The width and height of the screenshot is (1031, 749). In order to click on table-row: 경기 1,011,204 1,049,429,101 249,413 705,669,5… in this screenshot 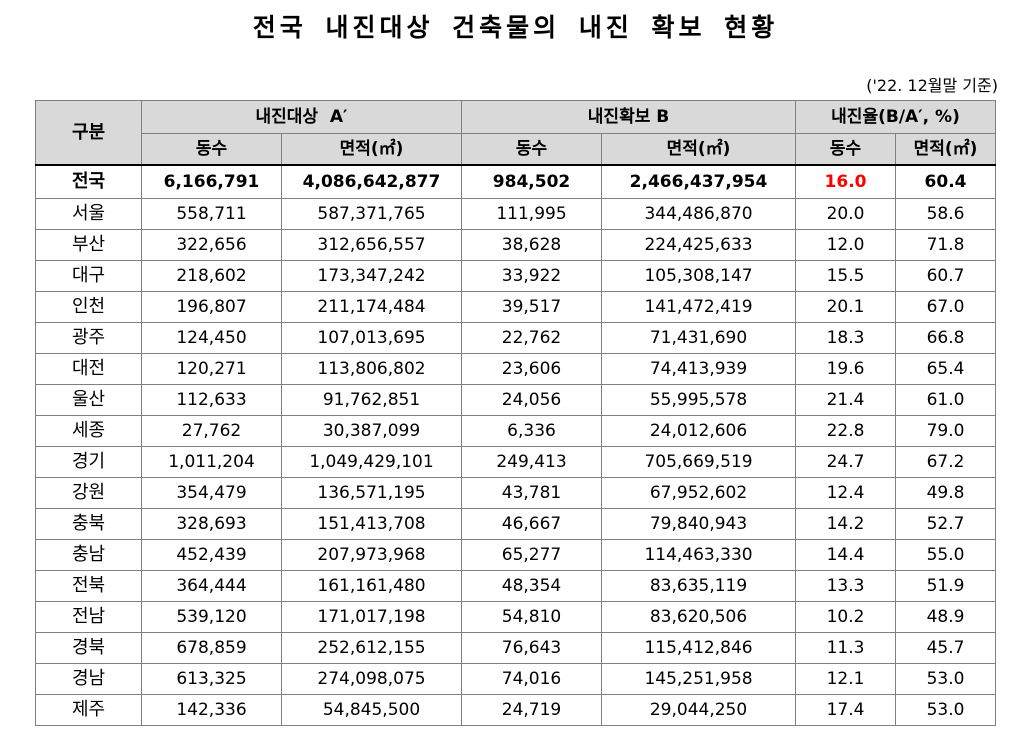, I will do `click(516, 462)`.